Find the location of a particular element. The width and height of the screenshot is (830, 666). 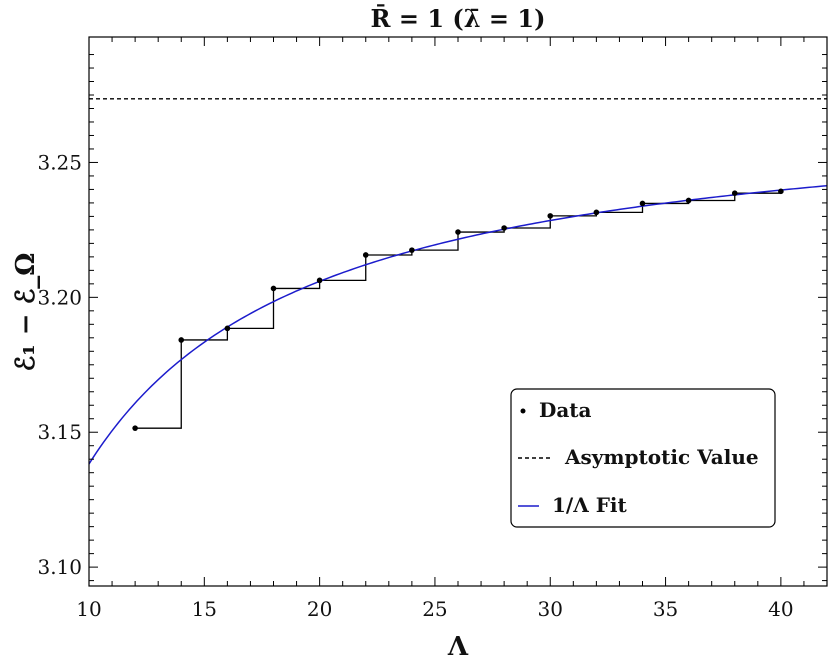

x-tick-label: 15 is located at coordinates (204, 609).